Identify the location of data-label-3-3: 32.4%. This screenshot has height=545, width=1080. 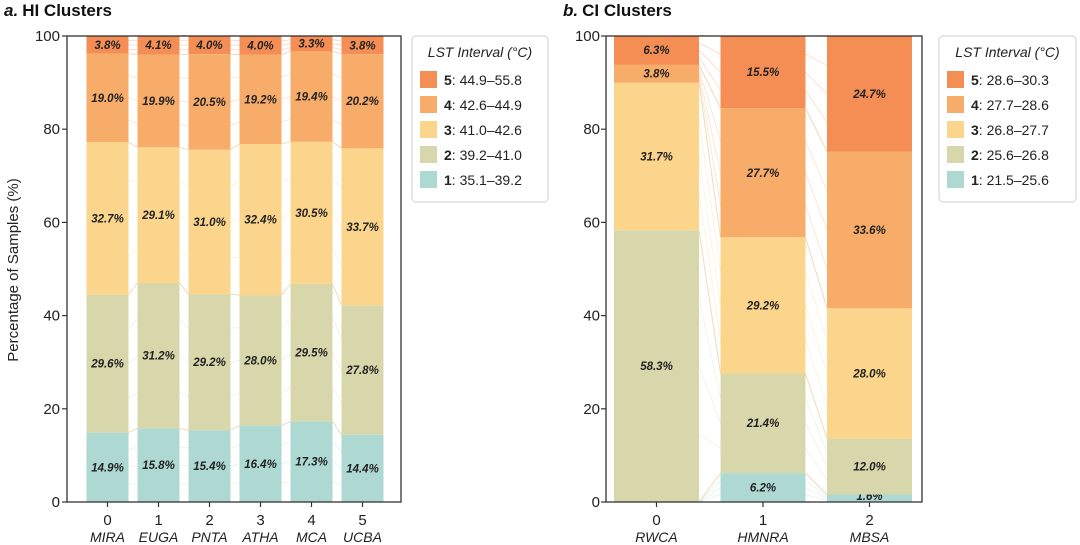
(260, 221).